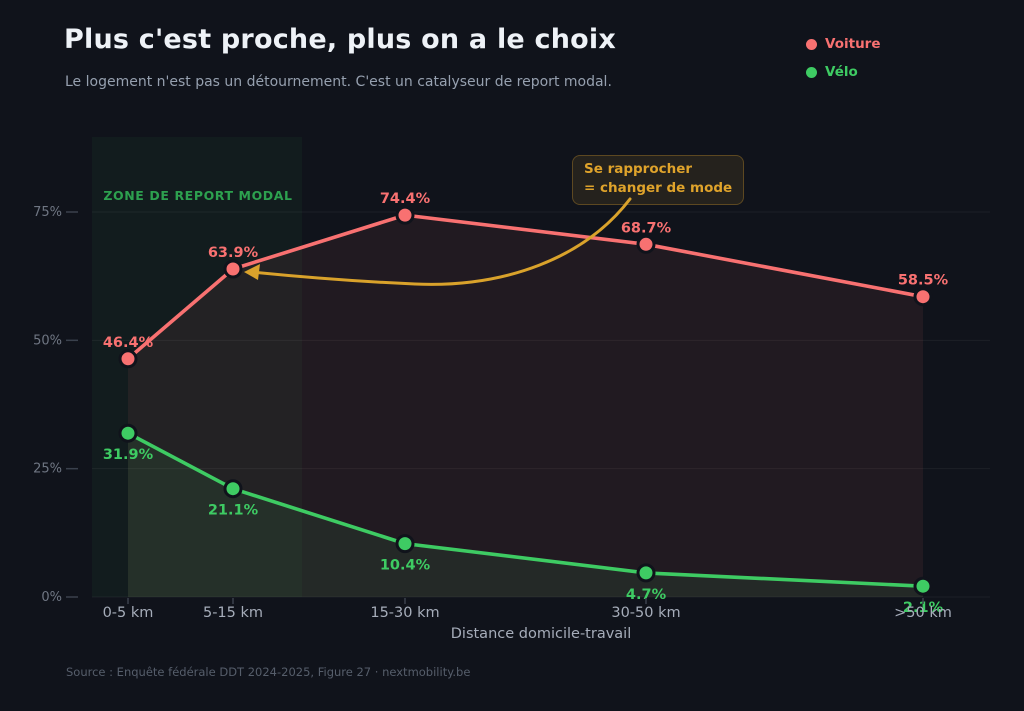 This screenshot has height=711, width=1024. What do you see at coordinates (843, 58) in the screenshot?
I see `legend: Voiture Vélo` at bounding box center [843, 58].